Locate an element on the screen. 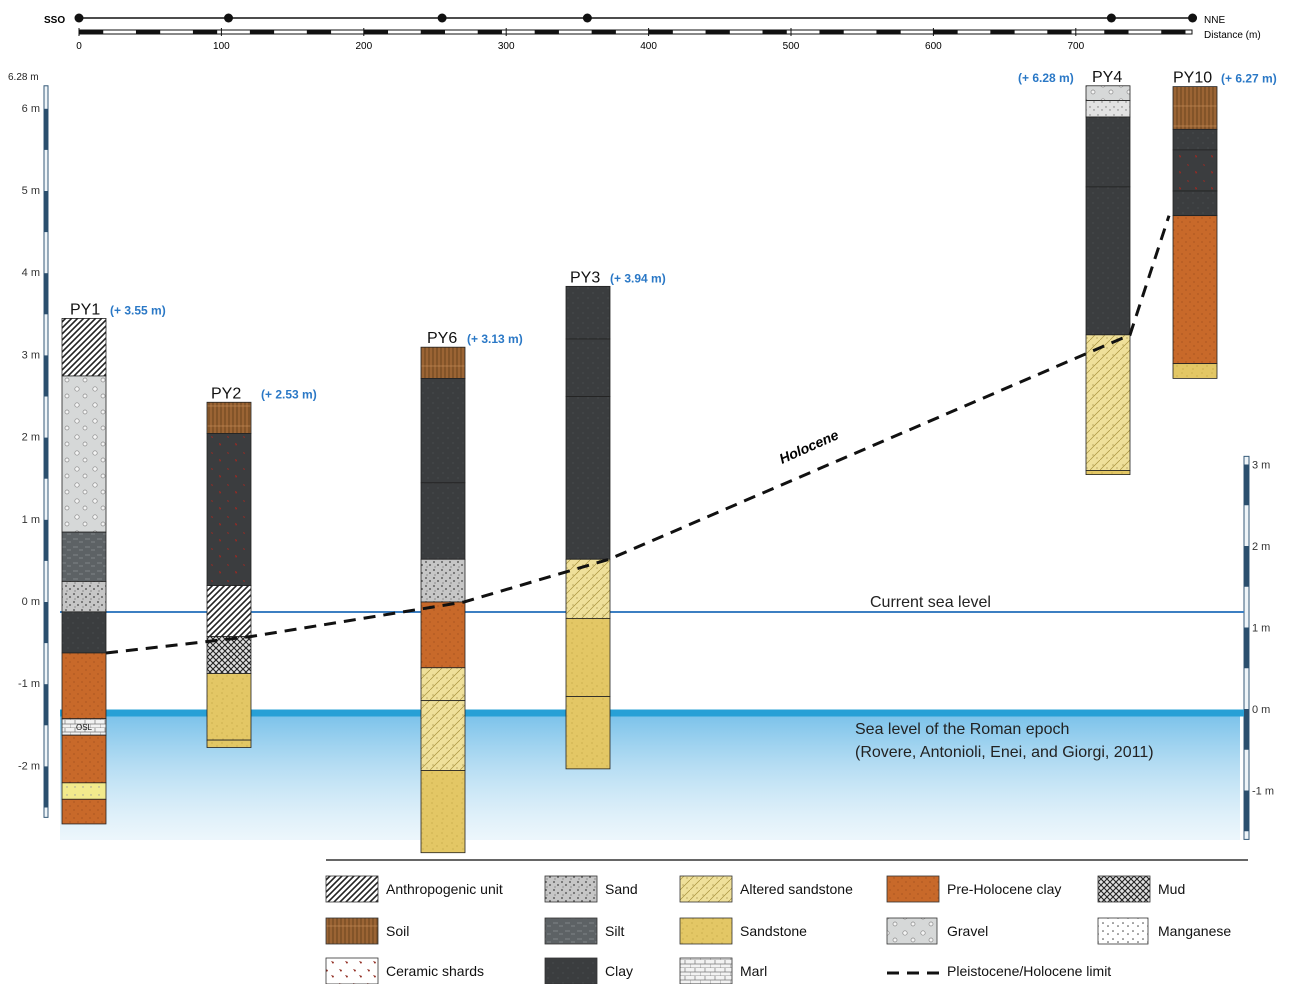  core-py4: PY4 (+ 6.28 m) is located at coordinates (1074, 272).